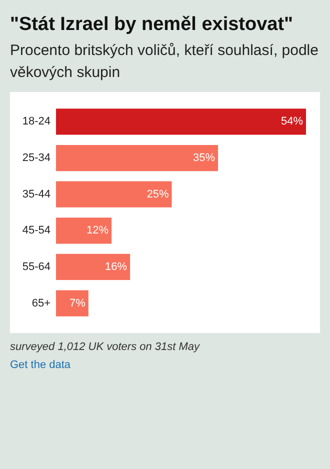 This screenshot has height=469, width=330. What do you see at coordinates (36, 158) in the screenshot?
I see `y-tick-label: 25-34` at bounding box center [36, 158].